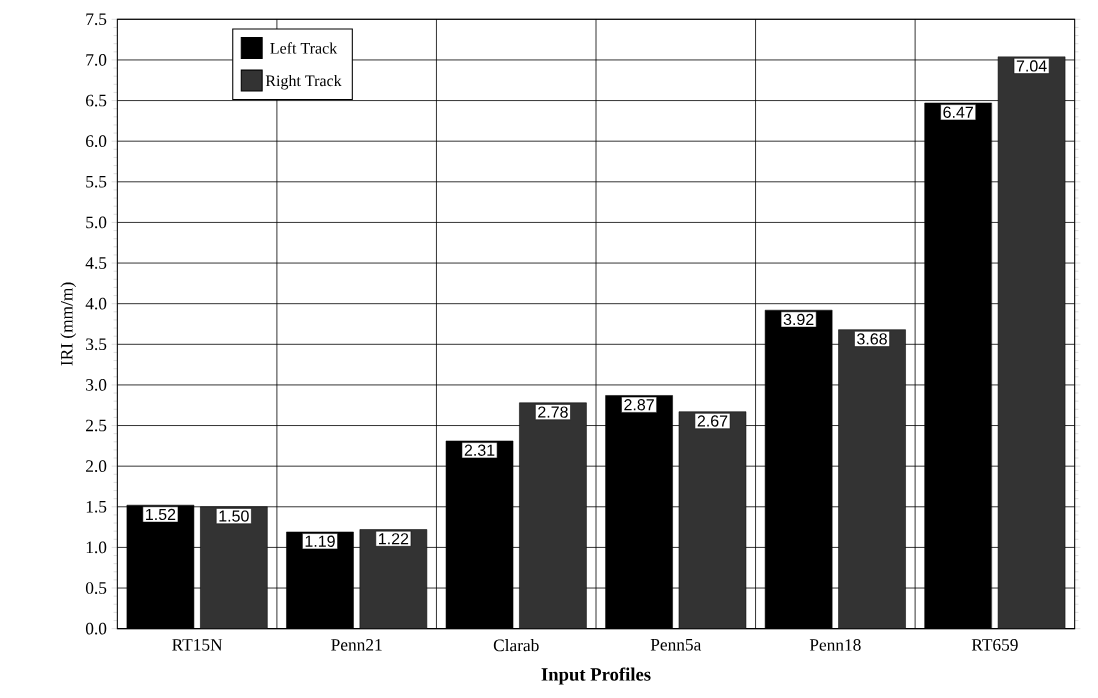 The height and width of the screenshot is (698, 1098). Describe the element at coordinates (639, 405) in the screenshot. I see `data-label: 2.87` at that location.